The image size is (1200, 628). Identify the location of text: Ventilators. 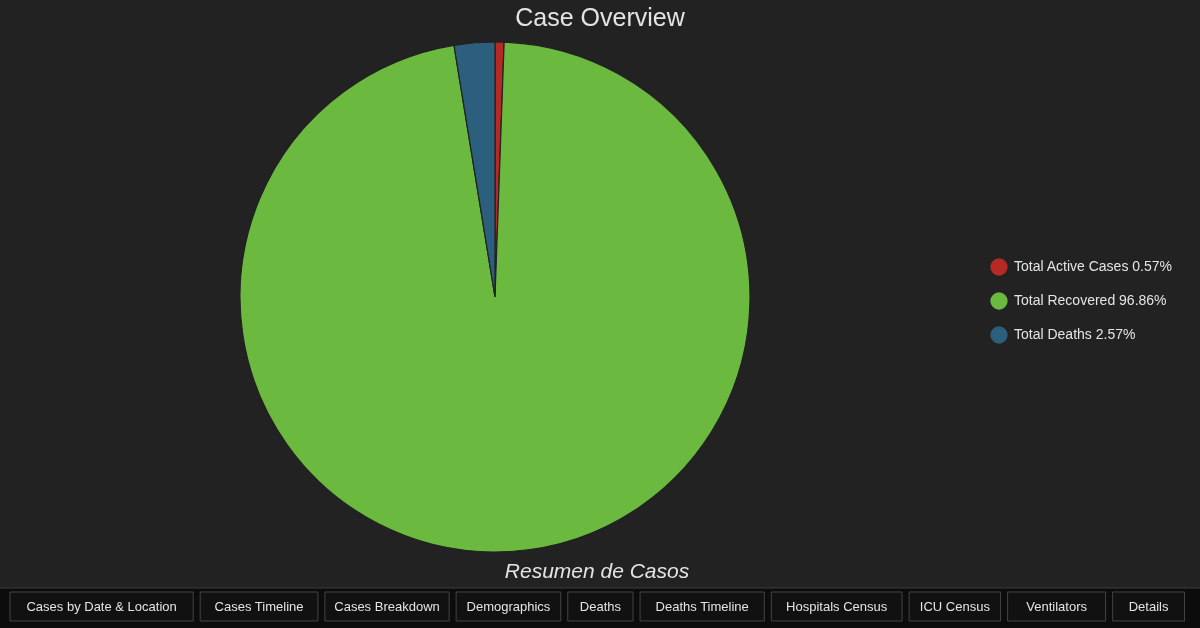
(1057, 606).